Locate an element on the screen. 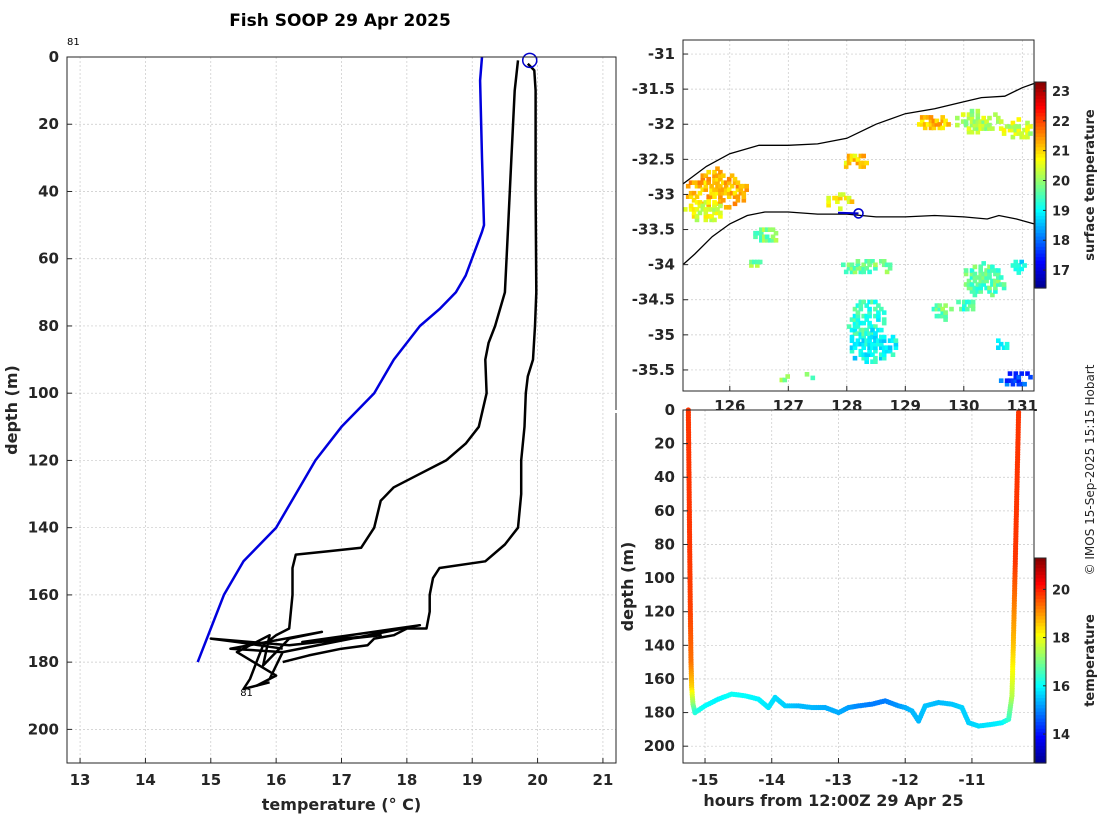 Image resolution: width=1100 pixels, height=820 pixels. profile-y-tick-label: 120 is located at coordinates (43, 460).